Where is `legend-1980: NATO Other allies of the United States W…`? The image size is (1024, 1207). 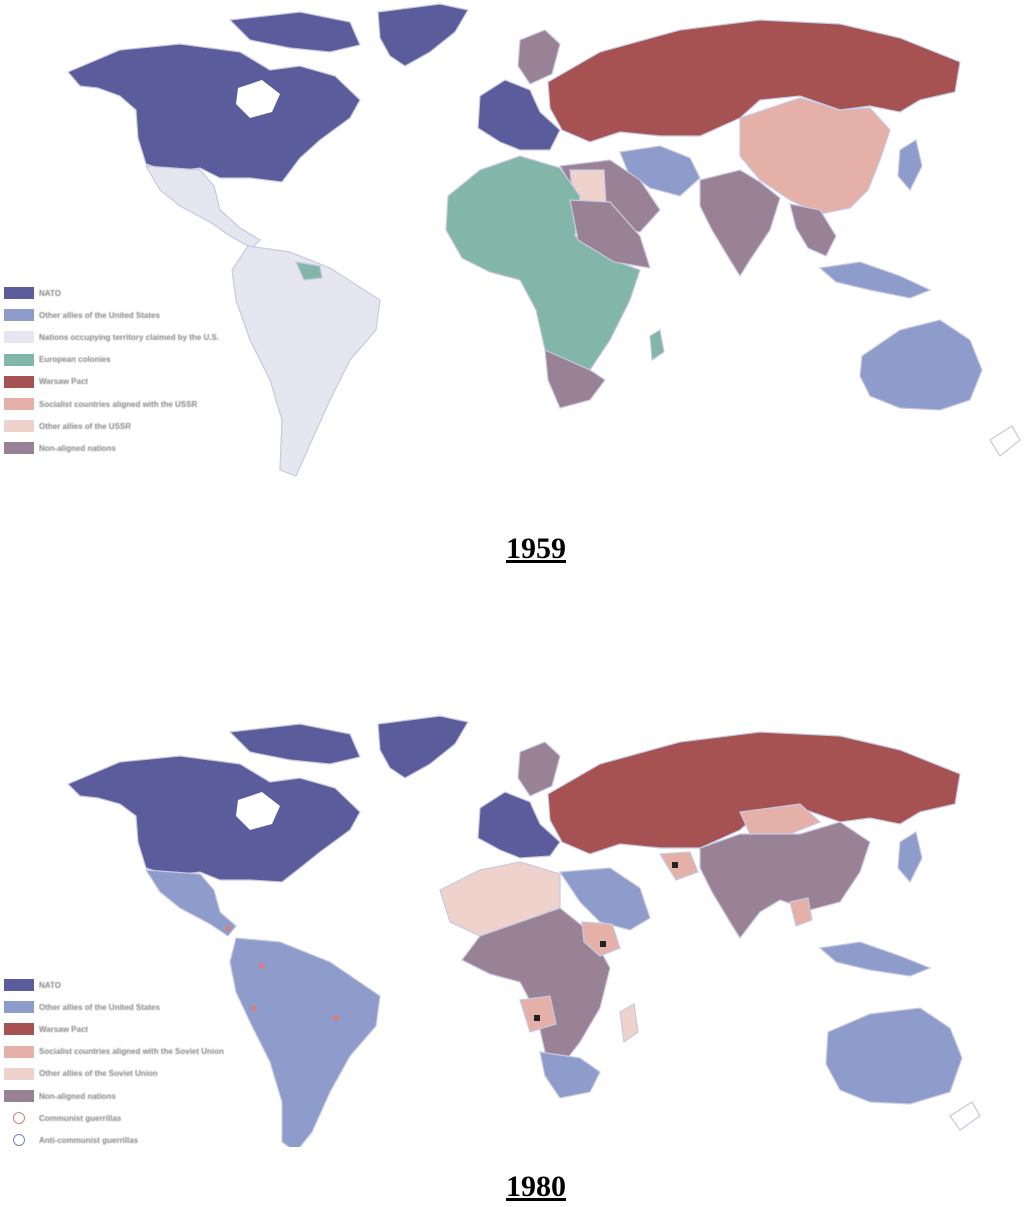
legend-1980: NATO Other allies of the United States W… is located at coordinates (114, 1063).